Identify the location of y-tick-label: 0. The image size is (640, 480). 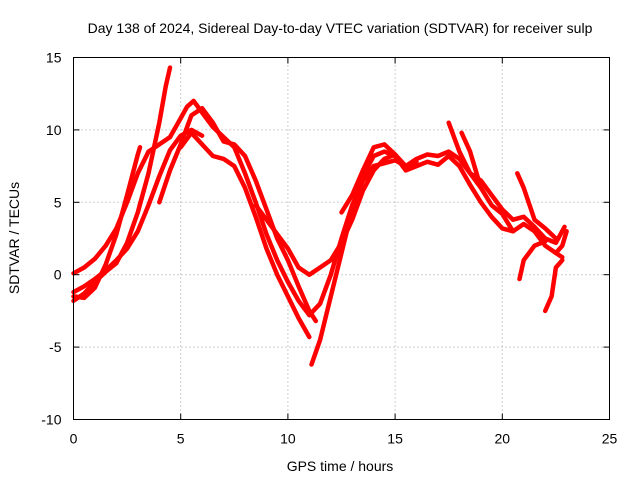
(58, 275).